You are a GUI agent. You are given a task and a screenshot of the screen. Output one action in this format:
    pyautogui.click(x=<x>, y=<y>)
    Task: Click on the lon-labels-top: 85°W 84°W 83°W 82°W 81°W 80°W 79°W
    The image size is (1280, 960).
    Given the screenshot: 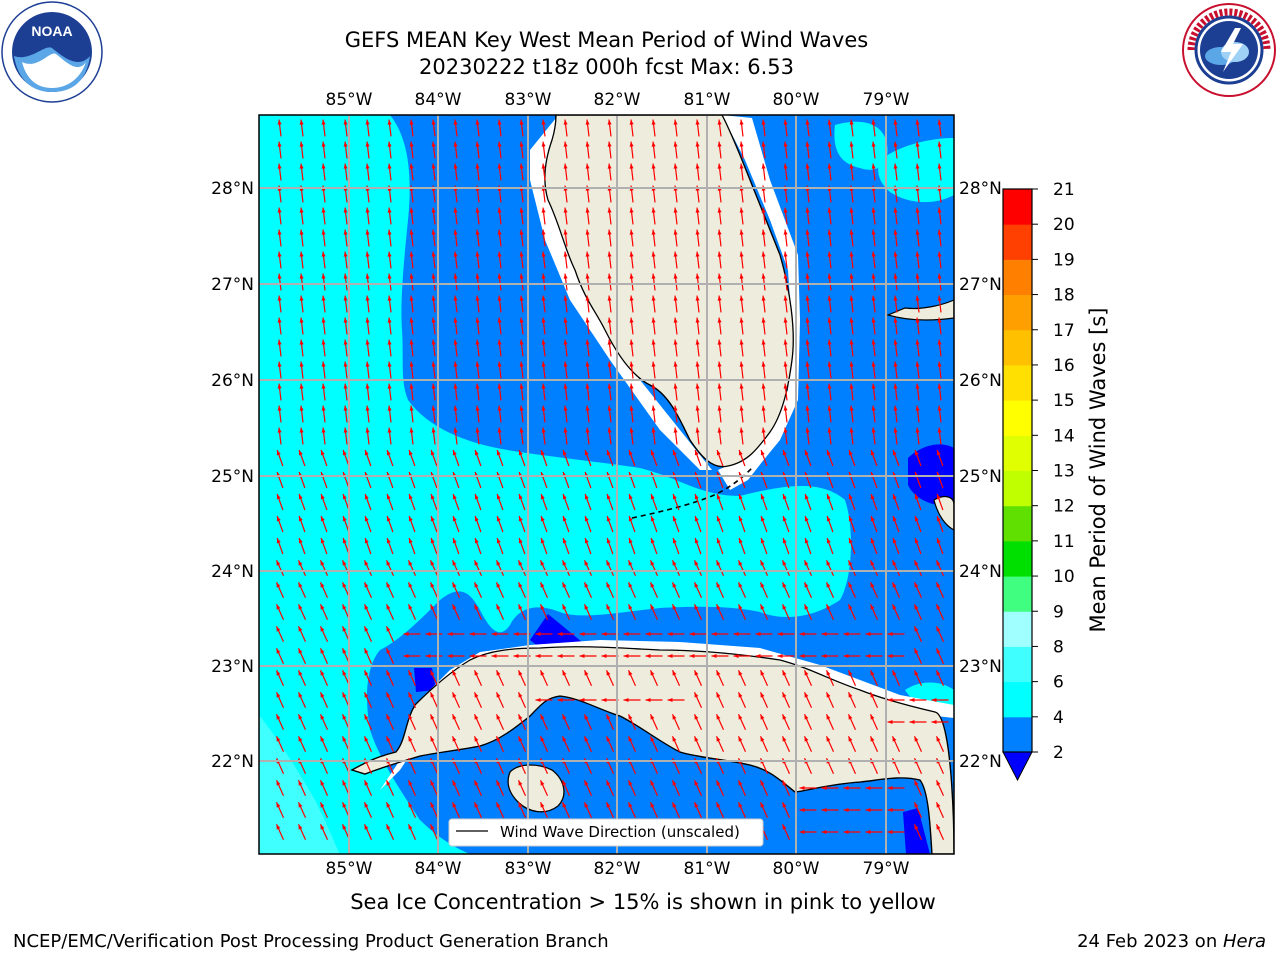 What is the action you would take?
    pyautogui.click(x=618, y=100)
    